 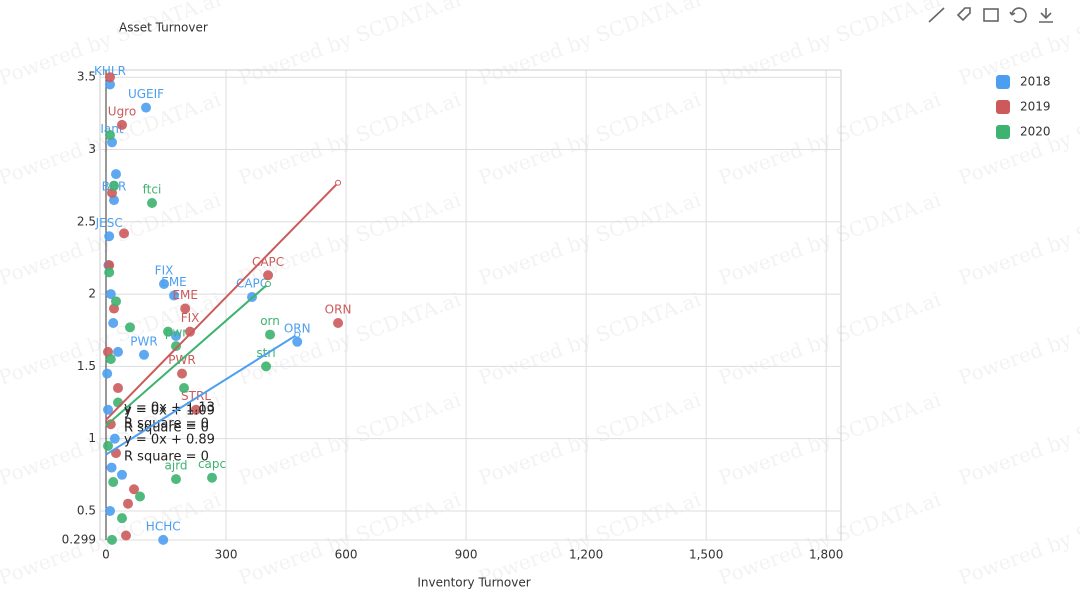 What do you see at coordinates (936, 15) in the screenshot?
I see `tool-line` at bounding box center [936, 15].